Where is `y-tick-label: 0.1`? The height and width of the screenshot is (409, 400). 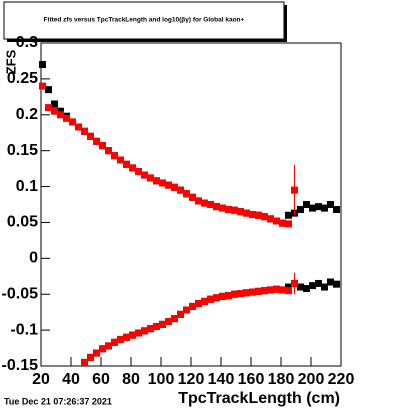
y-tick-label: 0.1 is located at coordinates (27, 186).